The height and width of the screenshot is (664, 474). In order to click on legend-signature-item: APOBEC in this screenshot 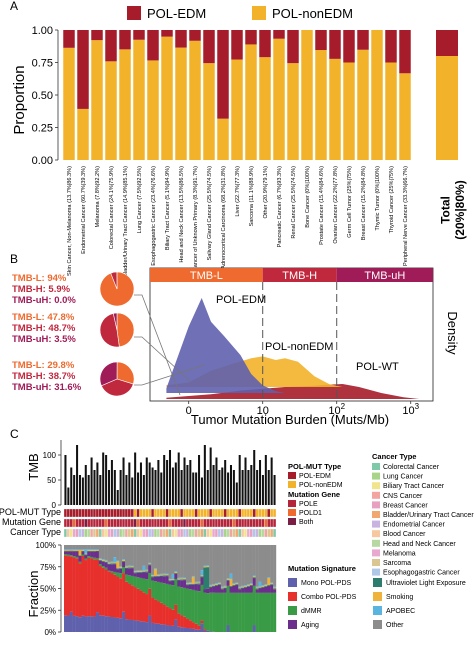, I will do `click(400, 611)`.